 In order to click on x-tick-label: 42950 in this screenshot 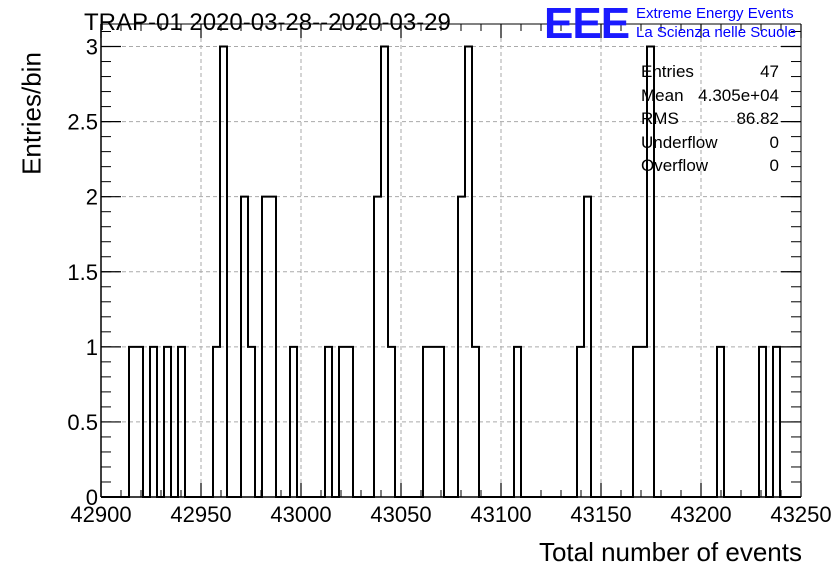, I will do `click(200, 514)`.